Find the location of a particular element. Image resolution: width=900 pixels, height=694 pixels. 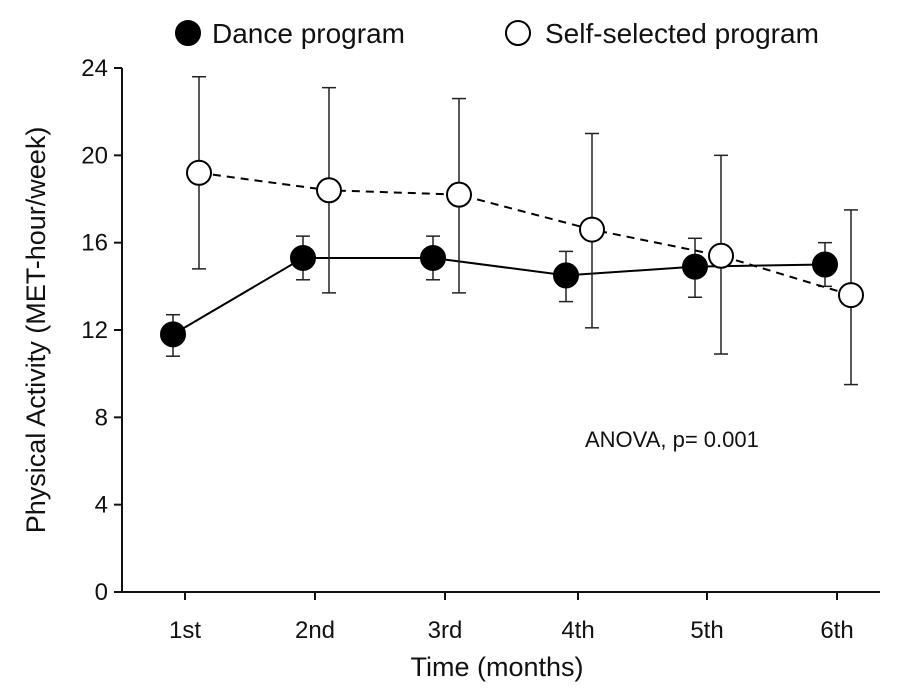

point-self-selected-1st is located at coordinates (199, 172).